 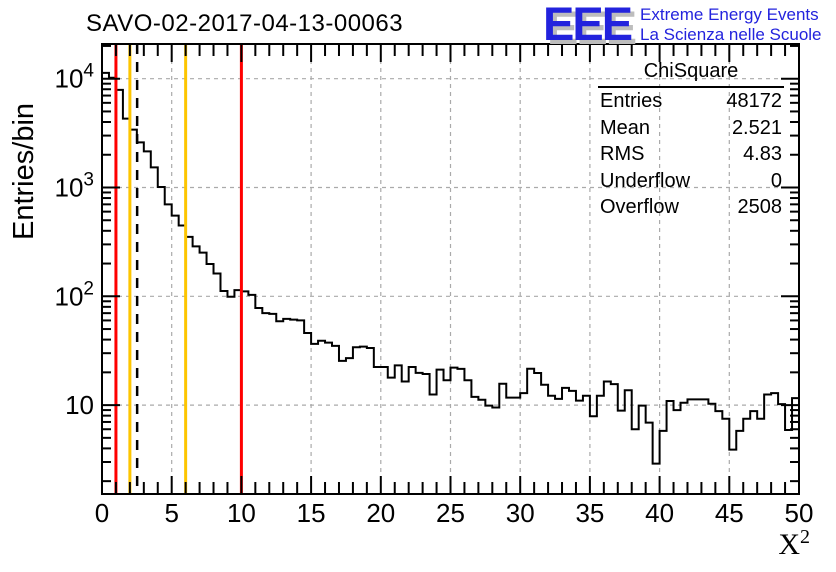 I want to click on stats-label: Overflow, so click(x=639, y=207).